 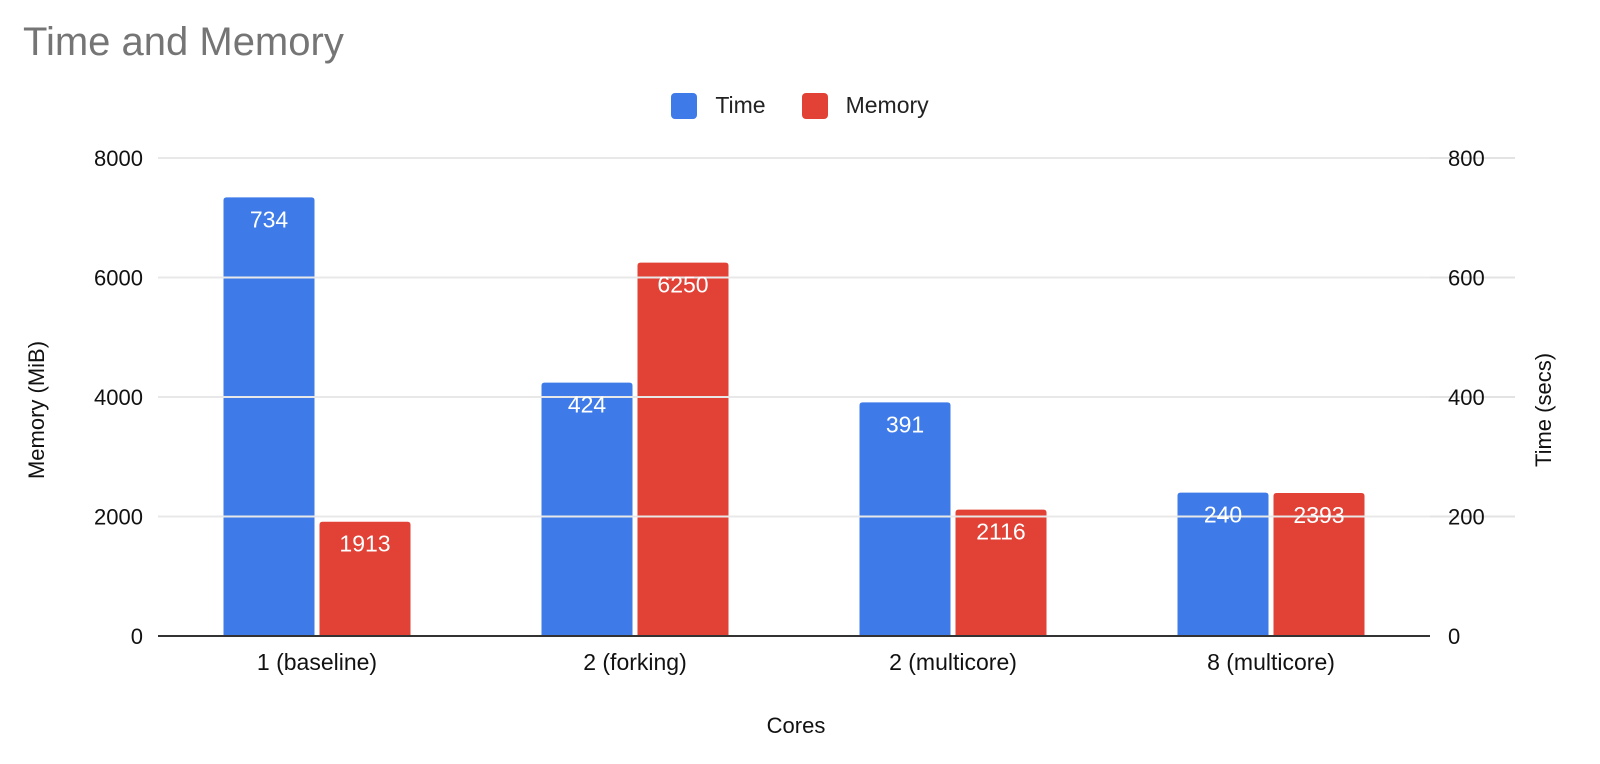 What do you see at coordinates (1466, 517) in the screenshot?
I see `y-tick-right: 200` at bounding box center [1466, 517].